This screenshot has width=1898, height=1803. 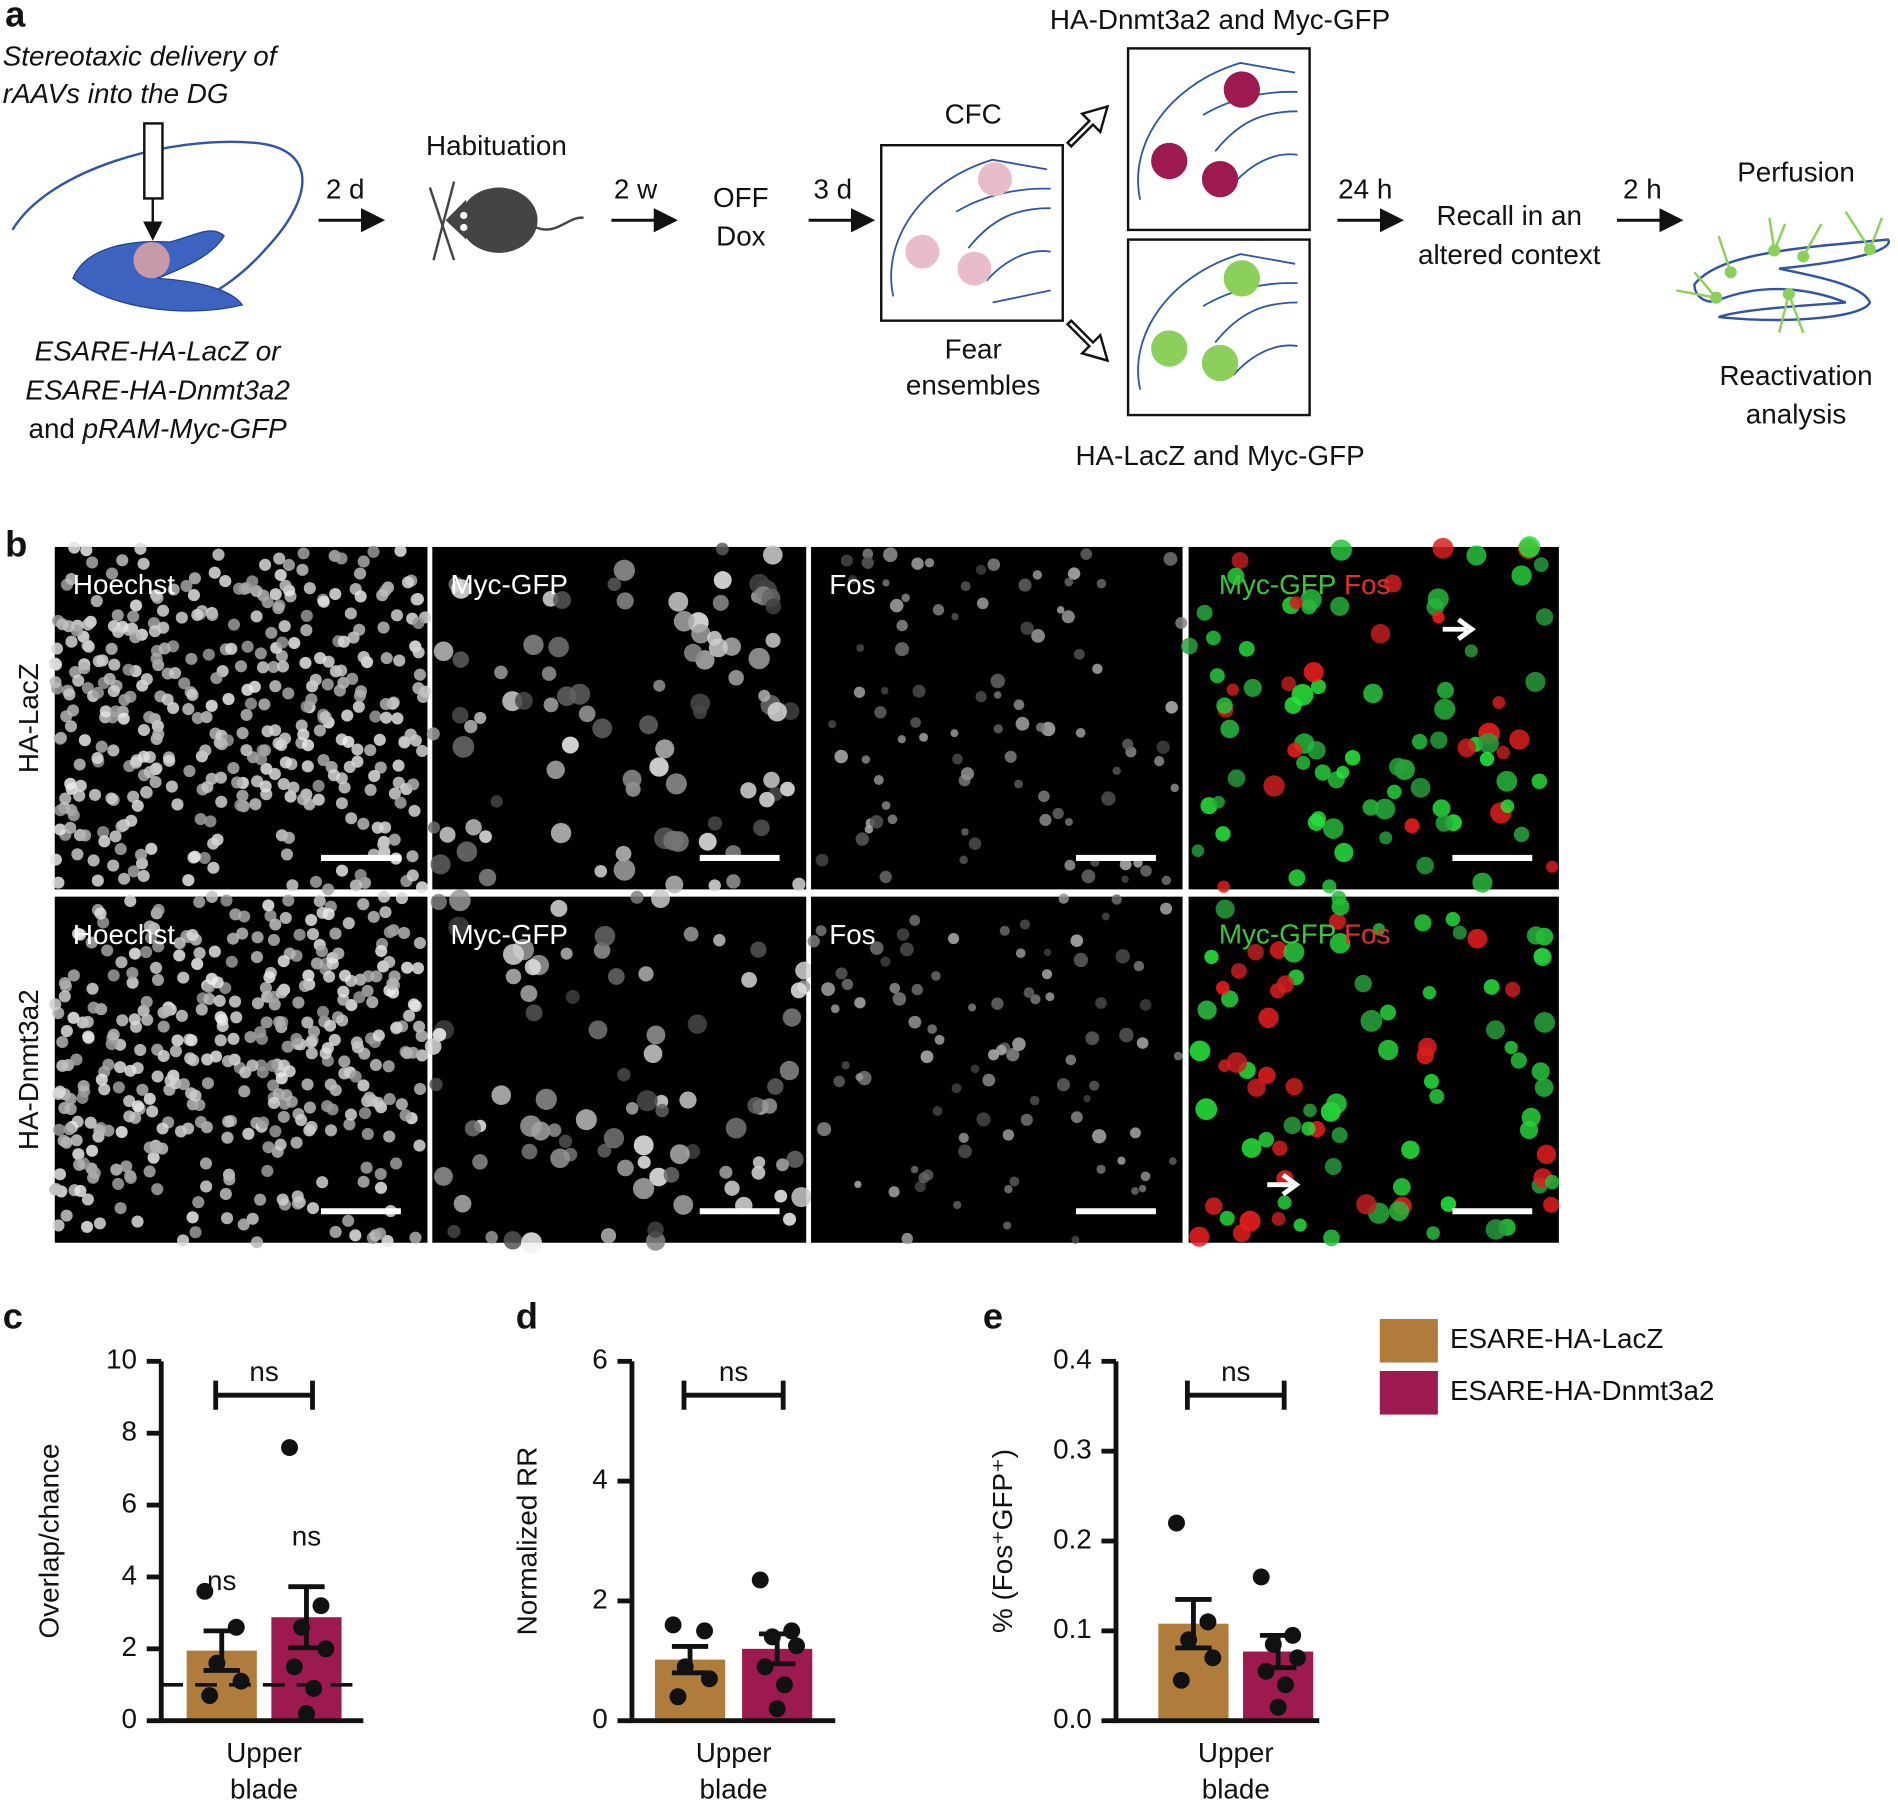 What do you see at coordinates (264, 1752) in the screenshot?
I see `x-axis-label: Upper` at bounding box center [264, 1752].